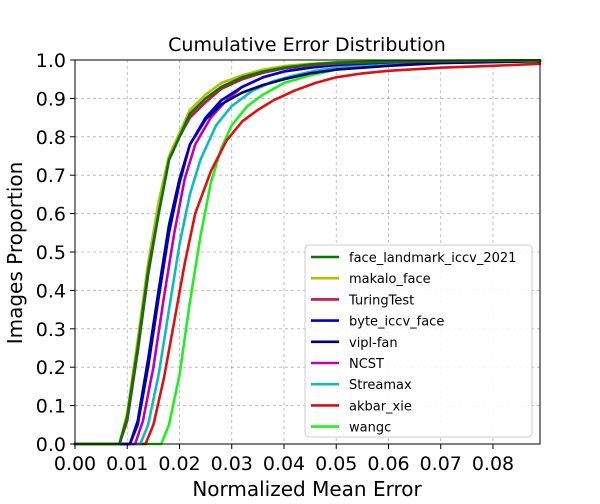 The image size is (600, 504). Describe the element at coordinates (51, 291) in the screenshot. I see `y-tick-label: 0.4` at that location.